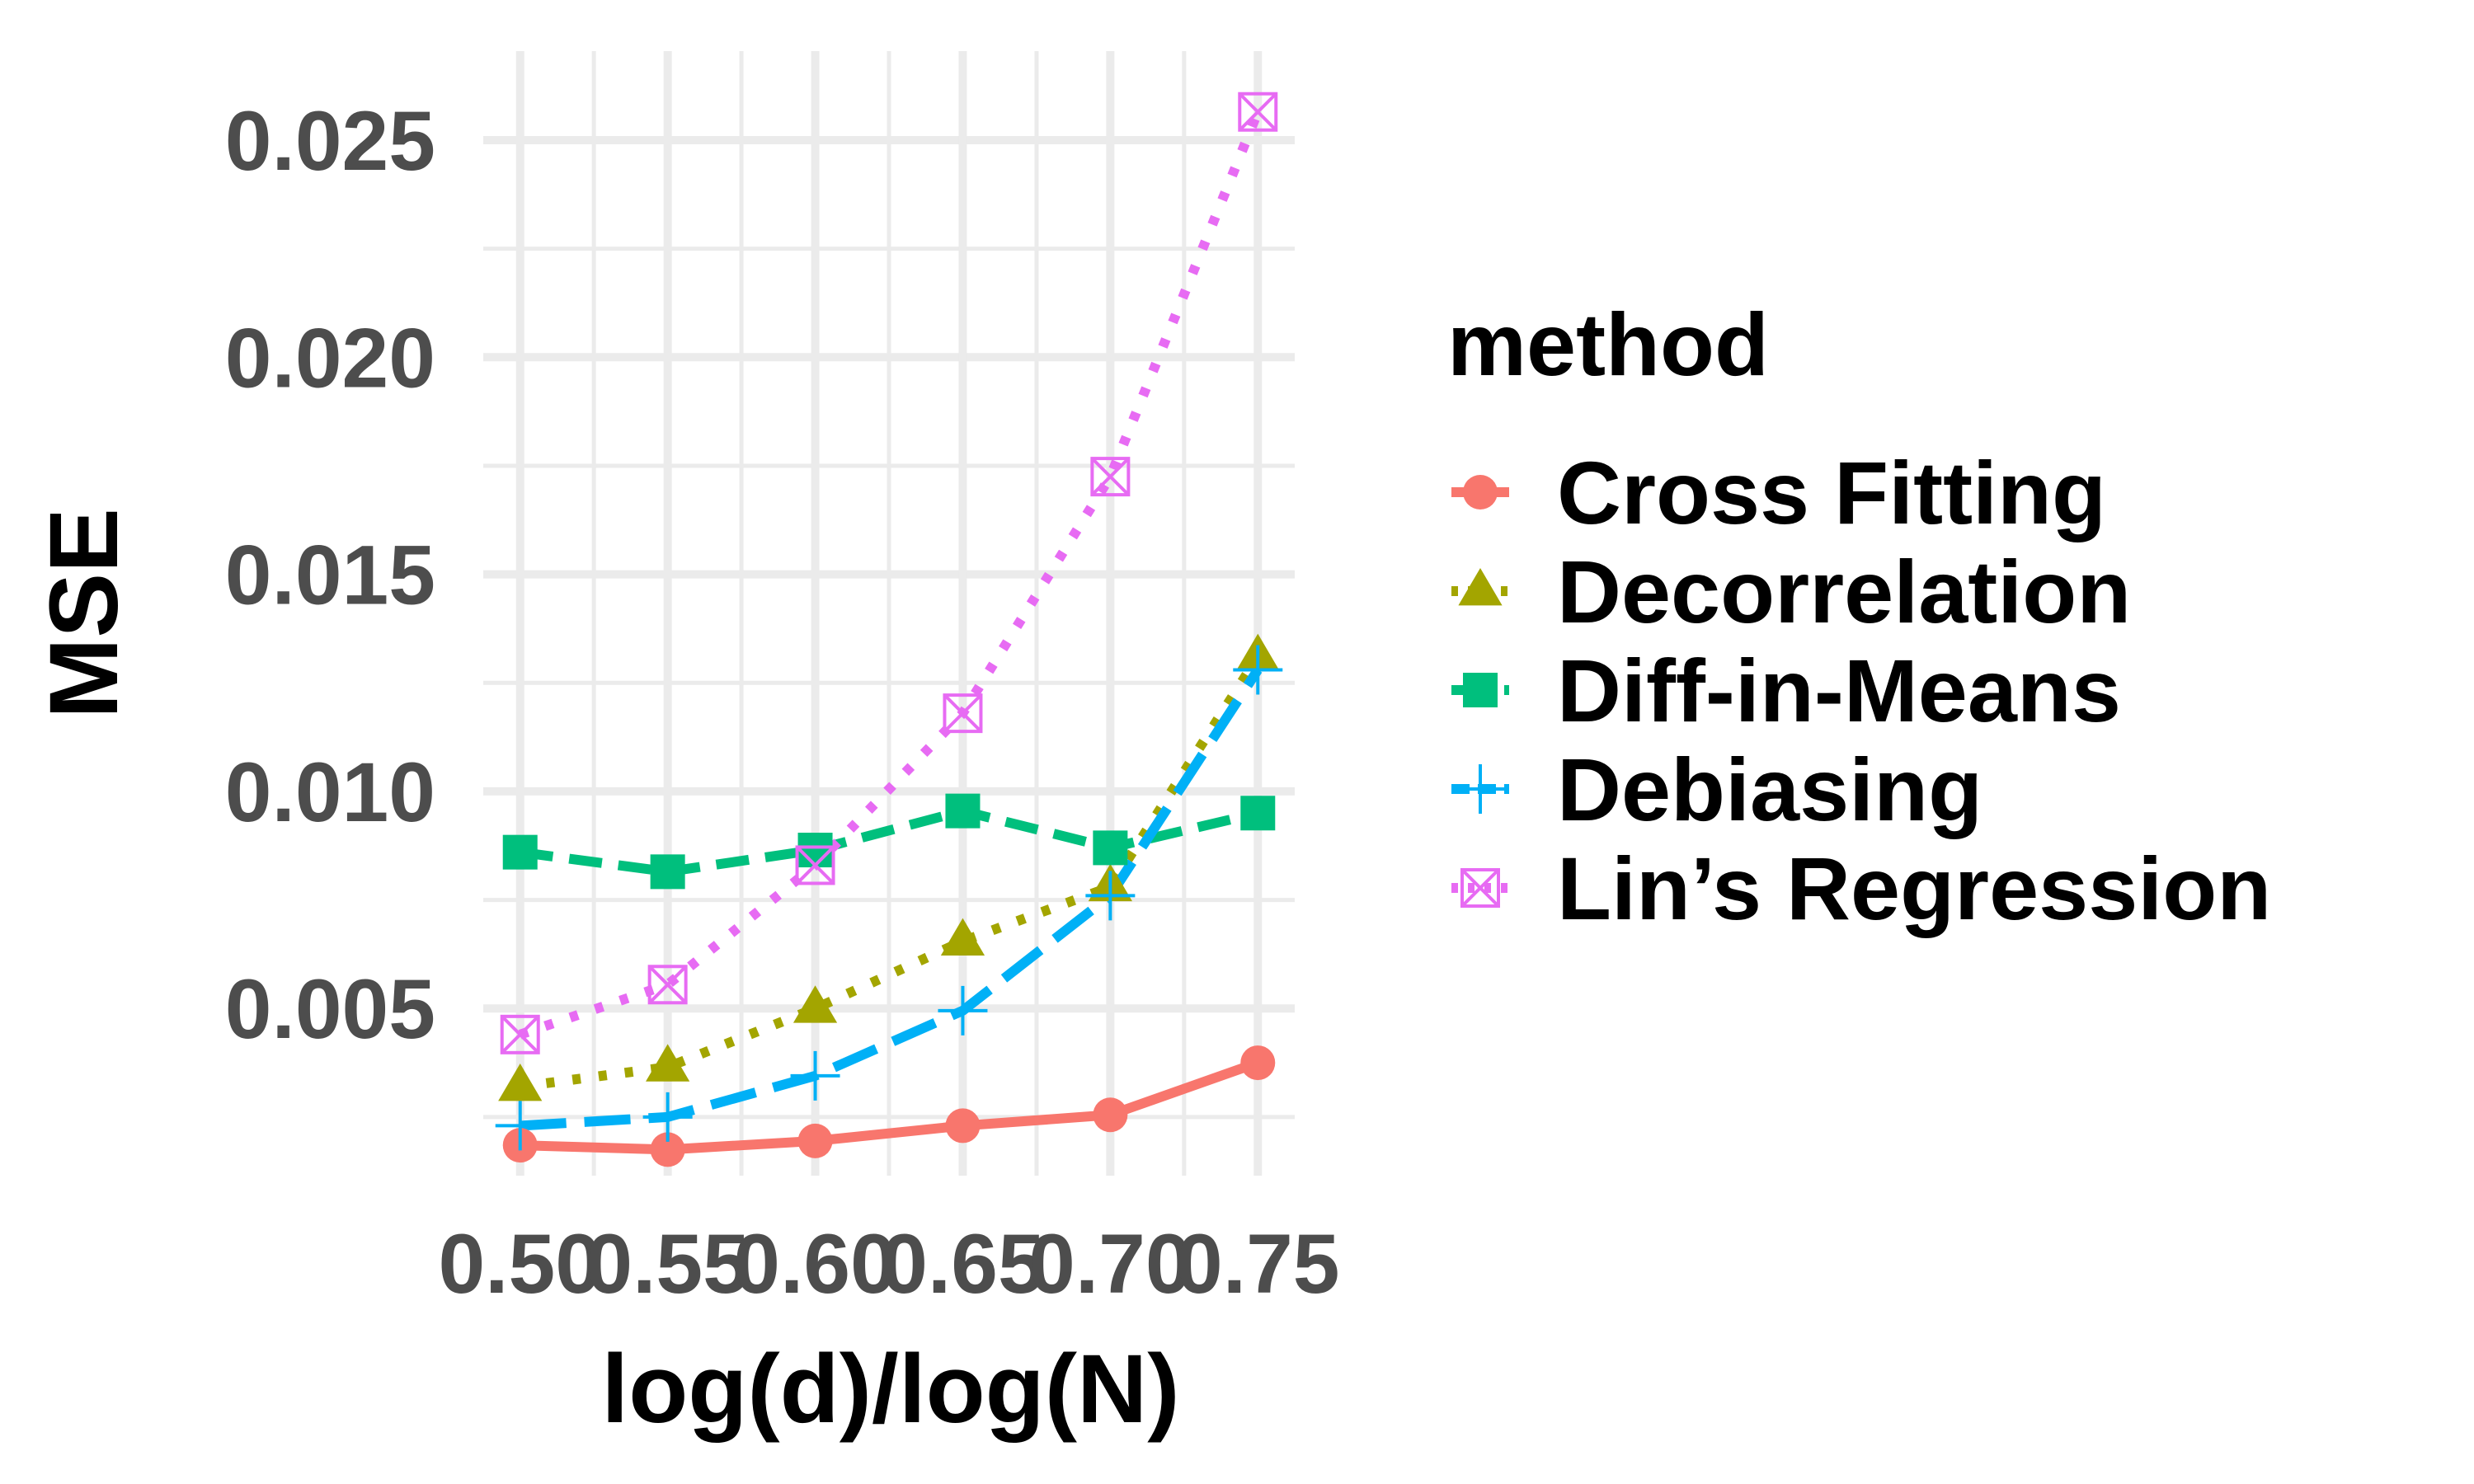 The height and width of the screenshot is (1484, 2474). What do you see at coordinates (1844, 591) in the screenshot?
I see `legend-label: Decorrelation` at bounding box center [1844, 591].